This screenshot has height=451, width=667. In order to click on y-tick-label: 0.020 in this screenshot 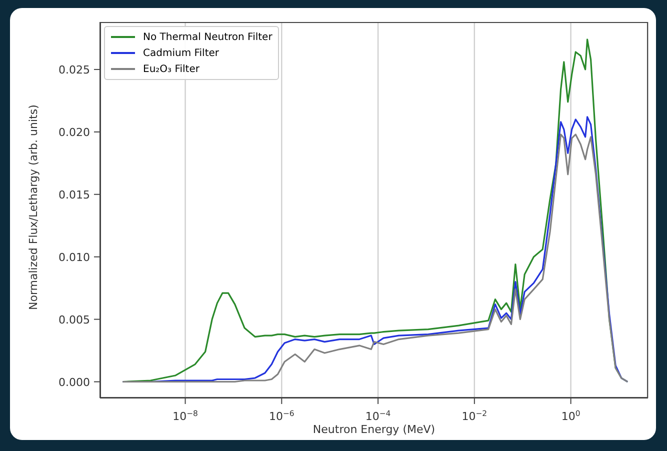, I will do `click(74, 132)`.